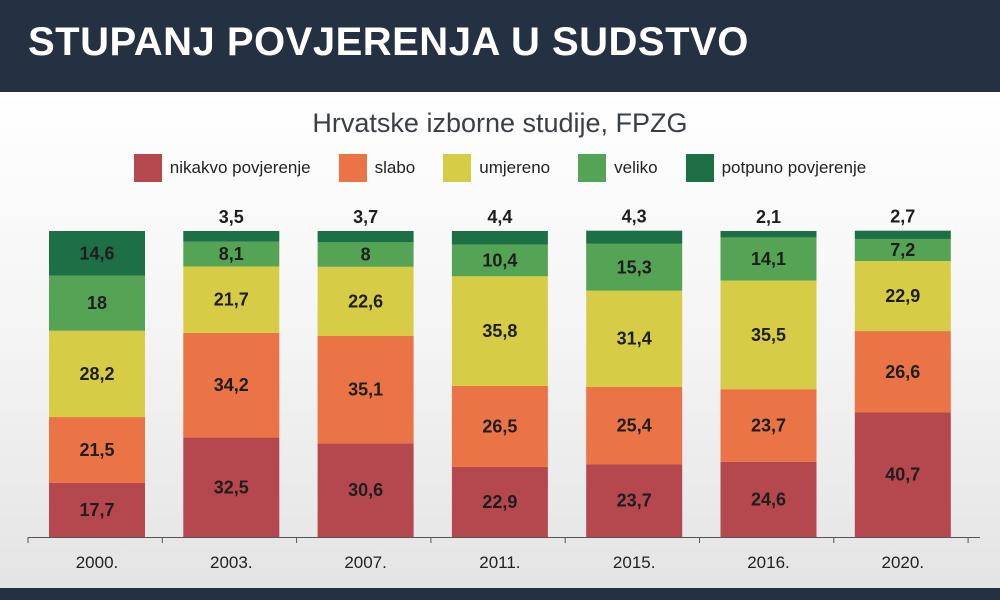  I want to click on data-label: 2,1, so click(768, 217).